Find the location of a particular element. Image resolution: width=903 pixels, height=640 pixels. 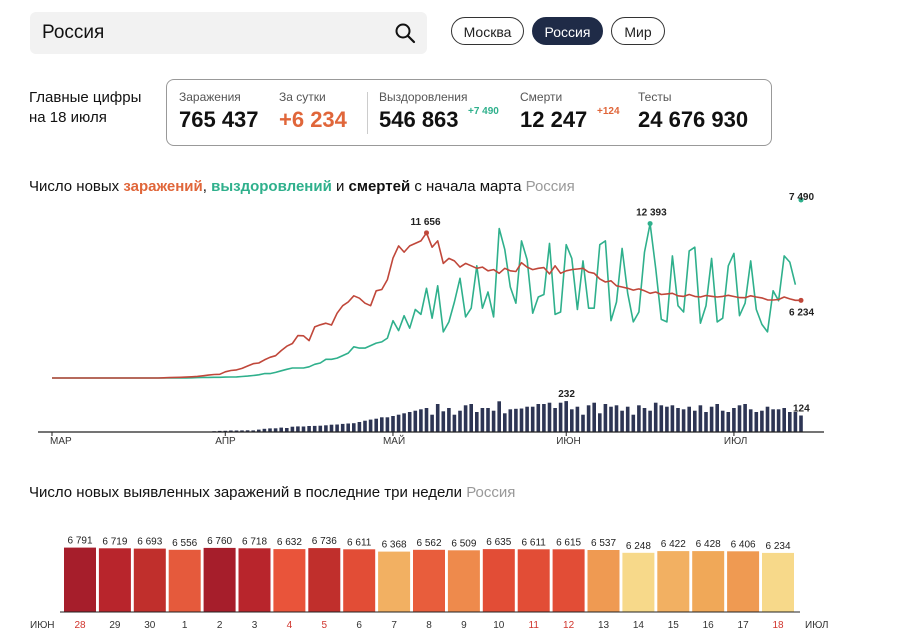

title-text: и is located at coordinates (340, 186).